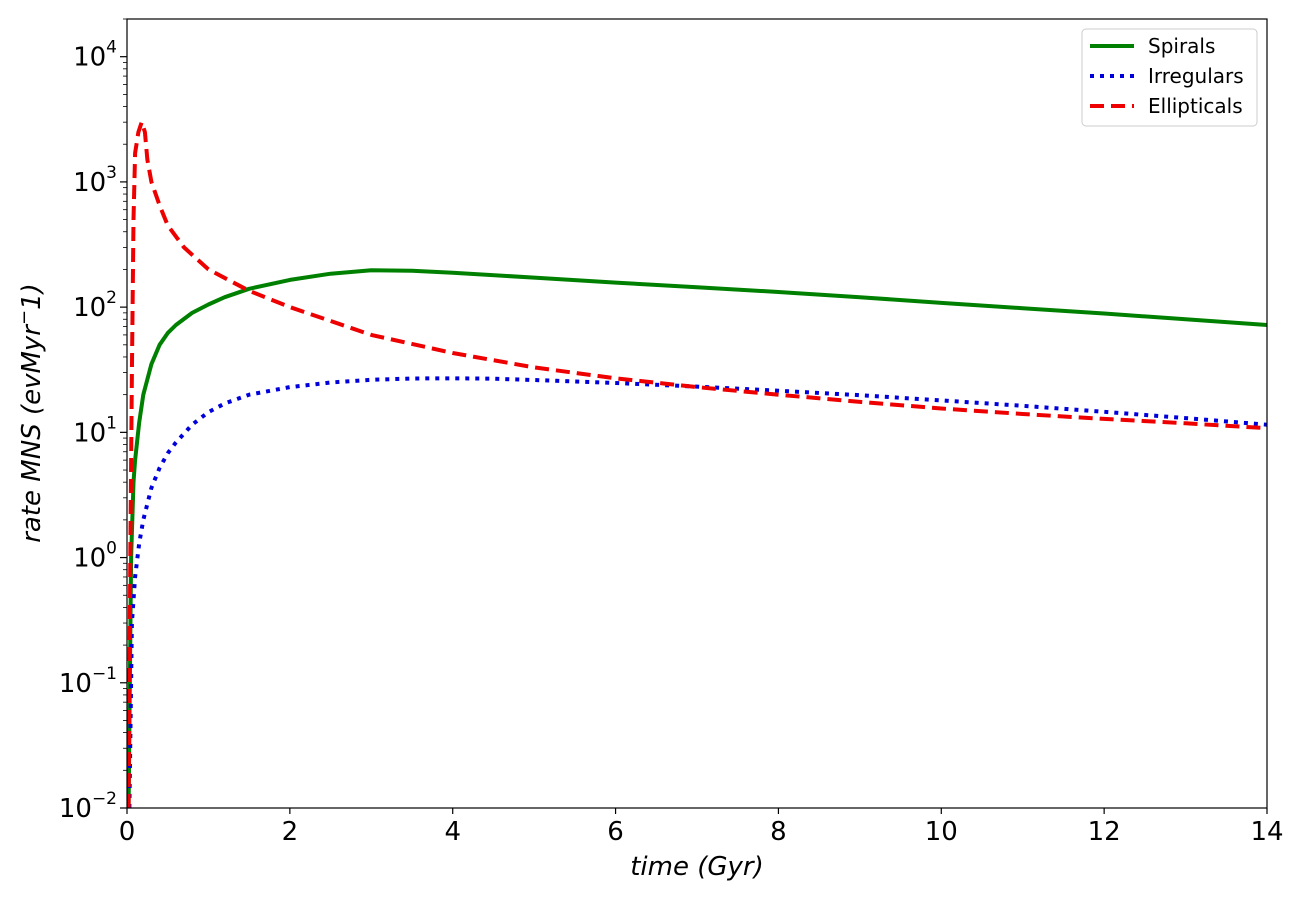  Describe the element at coordinates (1104, 832) in the screenshot. I see `x-tick-label: 12` at that location.